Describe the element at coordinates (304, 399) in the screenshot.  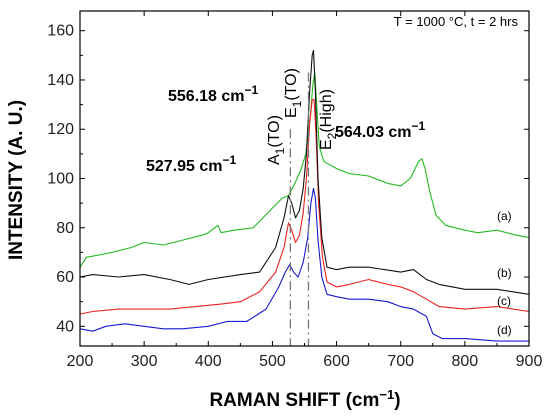
I see `x-axis-title: RAMAN SHIFT (cm−1)` at that location.